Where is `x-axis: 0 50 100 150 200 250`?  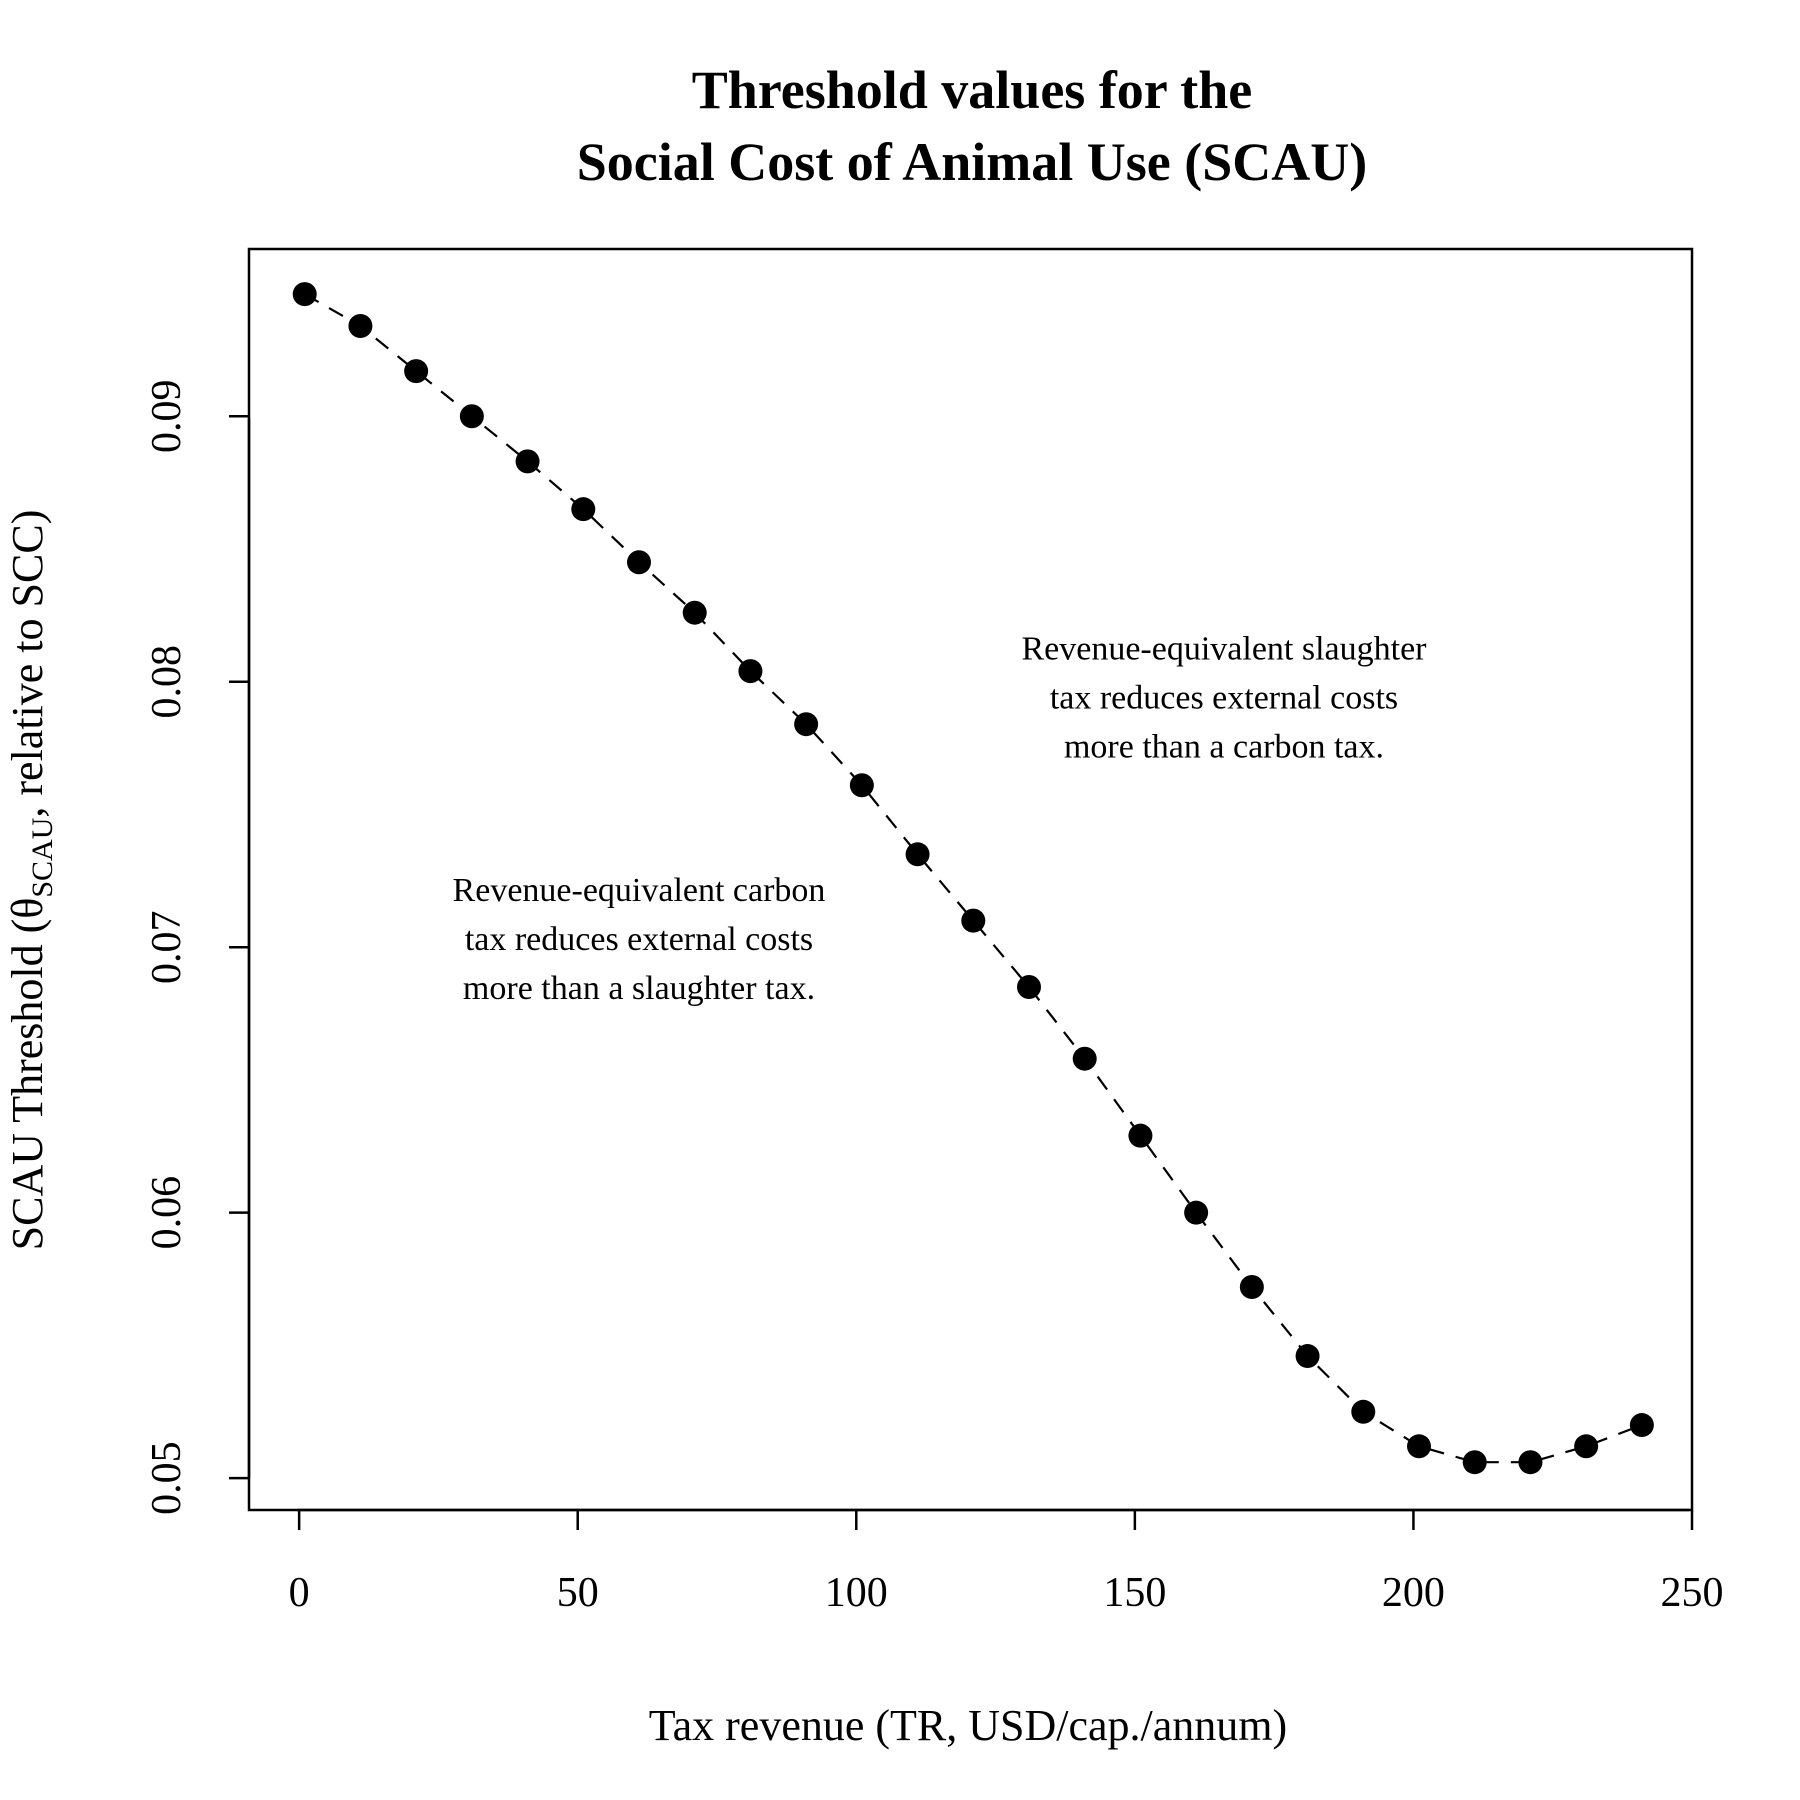
x-axis: 0 50 100 150 200 250 is located at coordinates (1006, 1562).